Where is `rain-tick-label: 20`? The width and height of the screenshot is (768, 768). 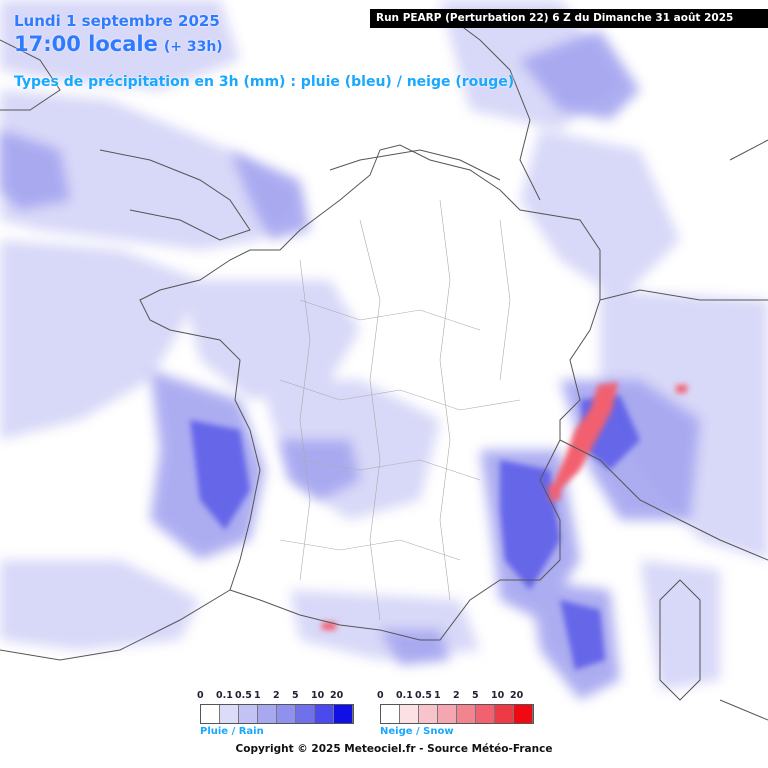 rain-tick-label: 20 is located at coordinates (337, 695).